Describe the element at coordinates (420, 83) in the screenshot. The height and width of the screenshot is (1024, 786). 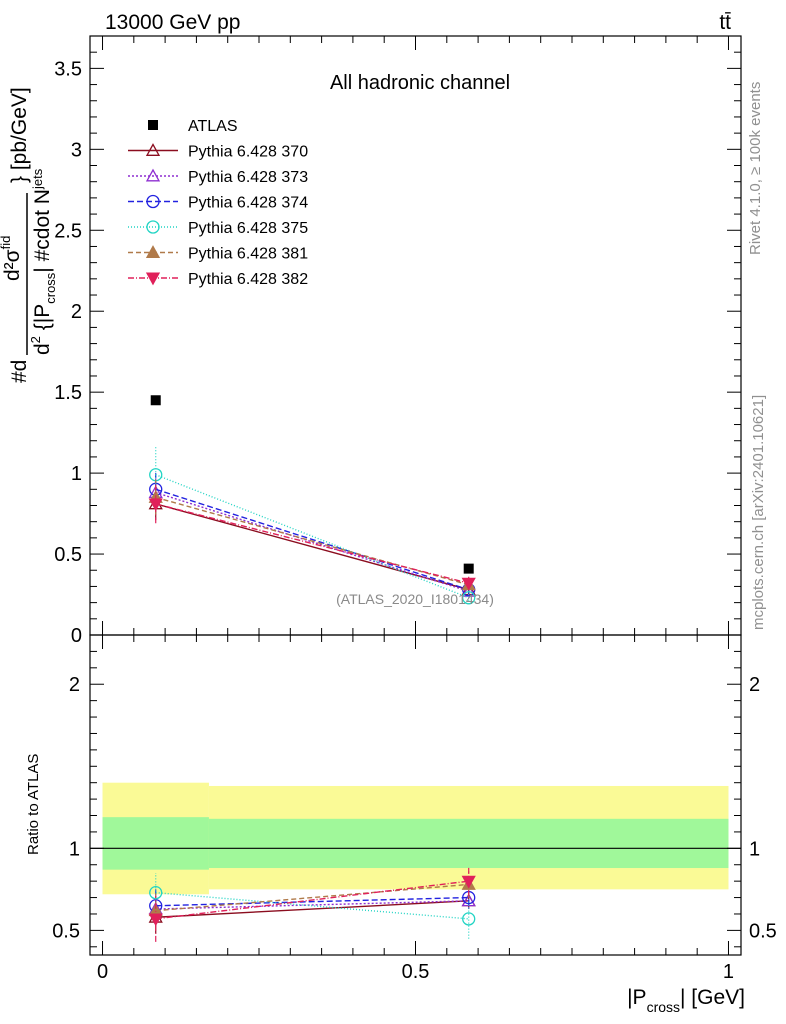
I see `plot-title: All hadronic channel` at that location.